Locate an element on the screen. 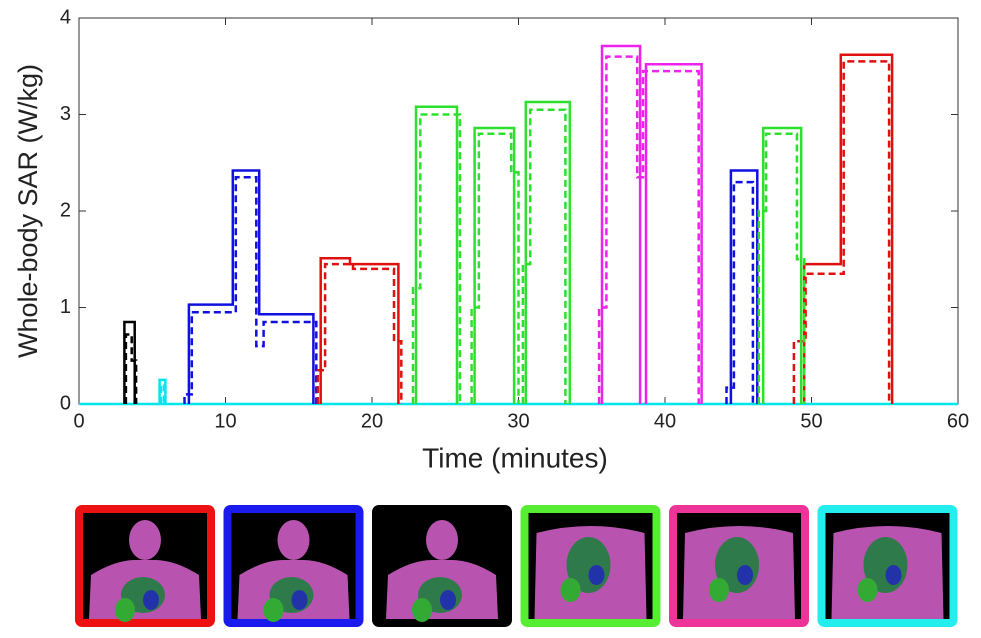 The height and width of the screenshot is (638, 981). y-axis-label: Whole-body SAR (W/kg) is located at coordinates (28, 211).